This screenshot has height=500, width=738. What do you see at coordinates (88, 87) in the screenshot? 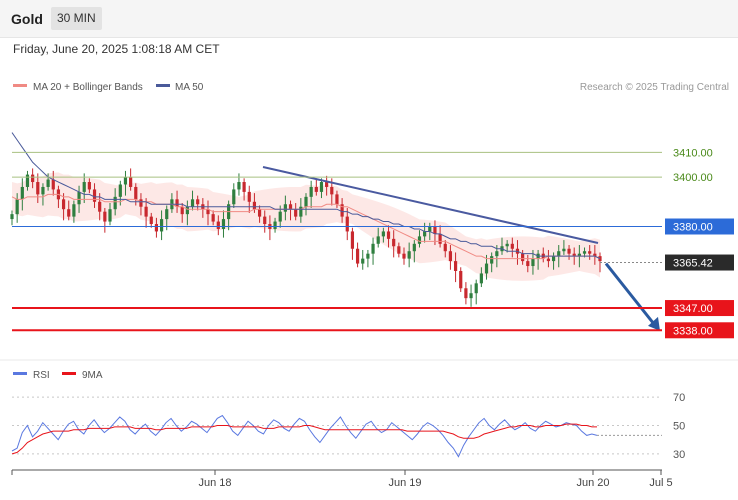
I see `ma20-legend-label: MA 20 + Bollinger Bands` at bounding box center [88, 87].